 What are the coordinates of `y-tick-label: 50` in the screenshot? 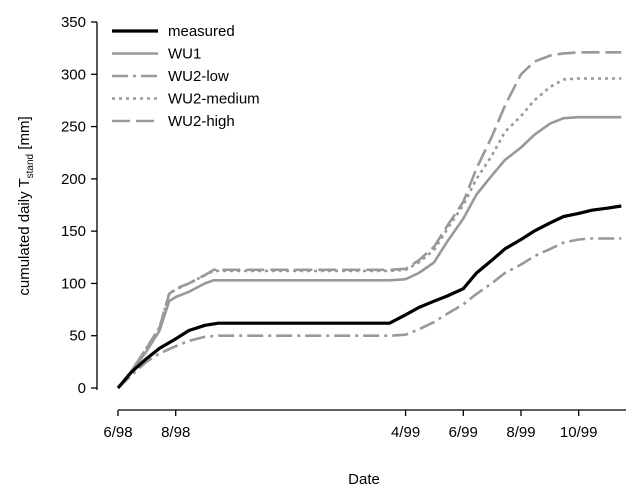 It's located at (77, 336).